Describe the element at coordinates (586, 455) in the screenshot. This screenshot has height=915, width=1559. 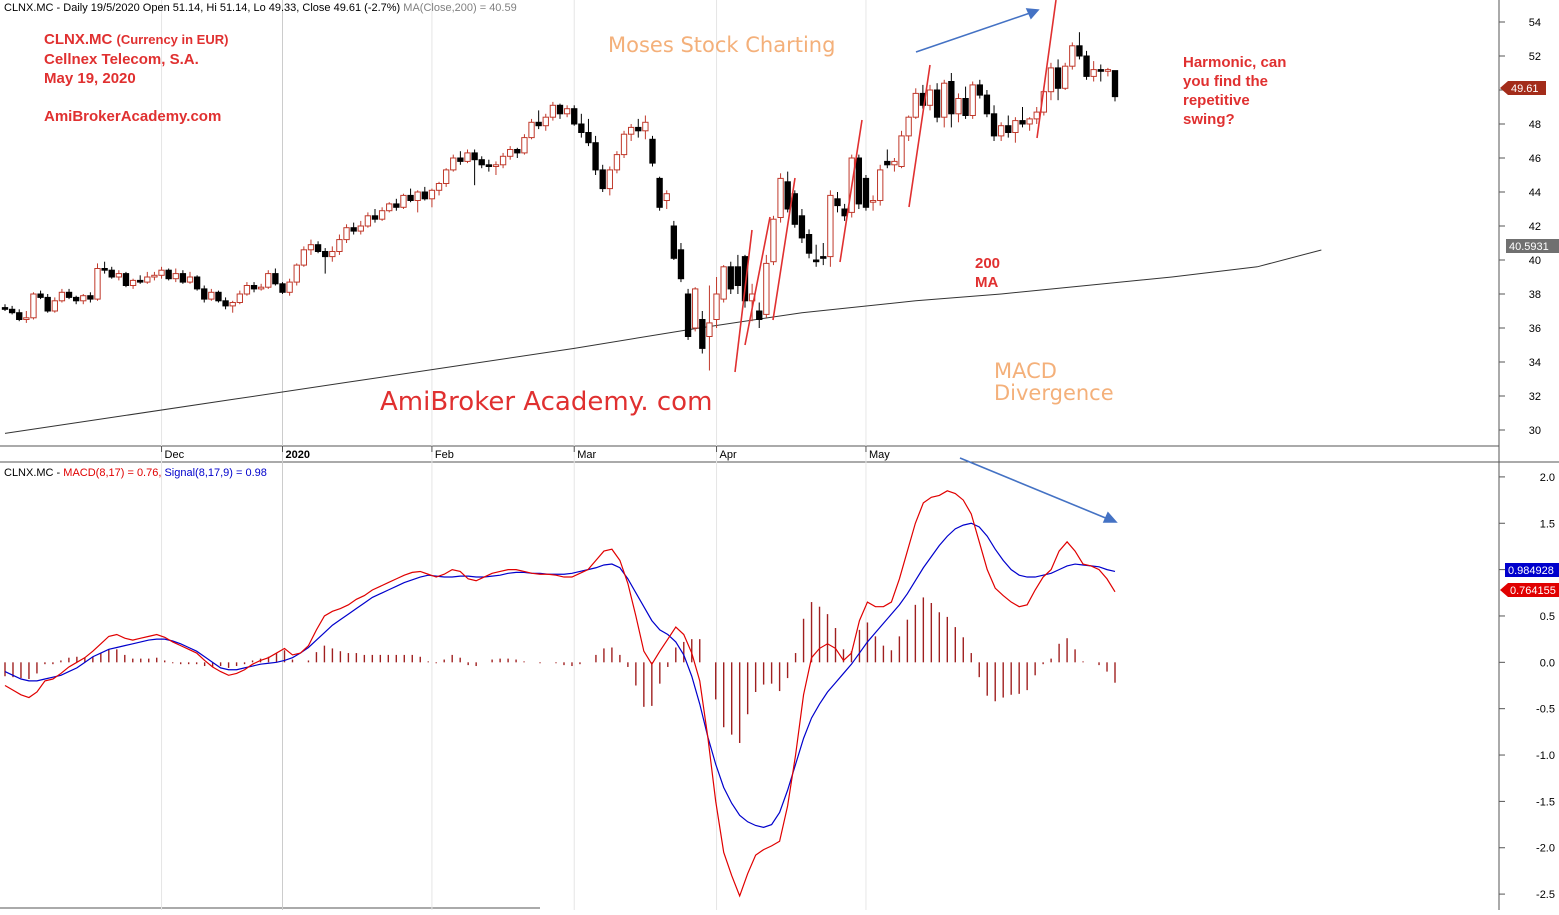
I see `month-label: Mar` at that location.